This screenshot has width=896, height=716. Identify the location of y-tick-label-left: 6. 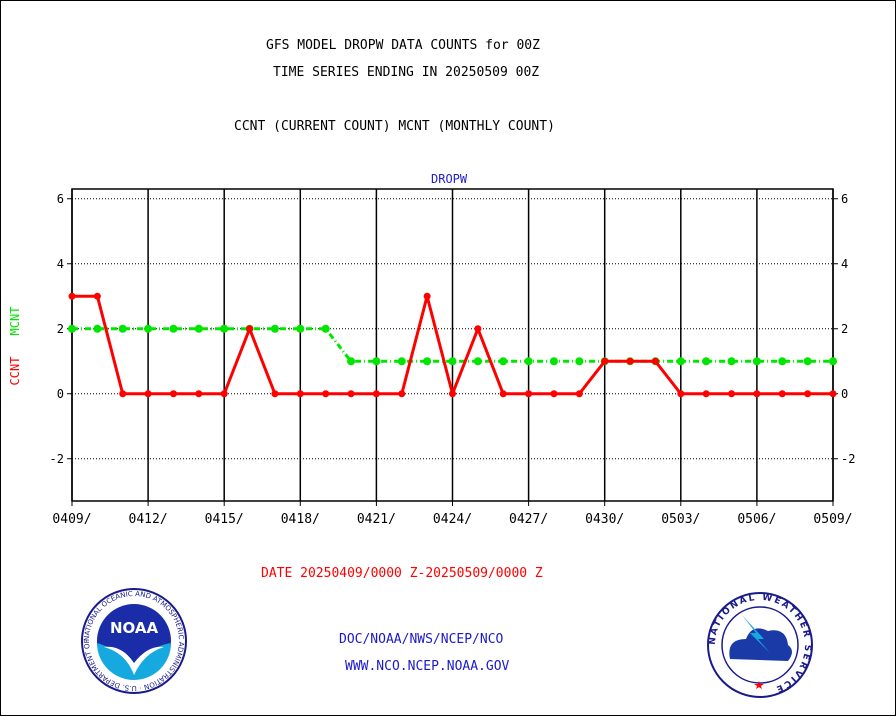
(60, 199).